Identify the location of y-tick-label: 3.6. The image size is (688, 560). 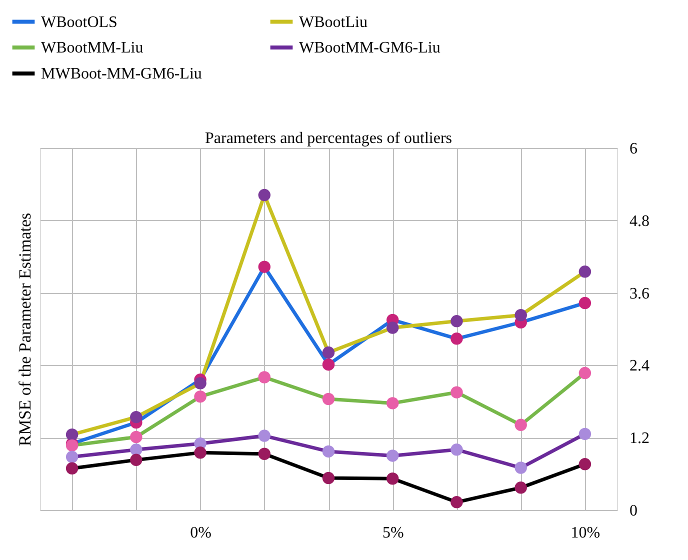
(640, 293).